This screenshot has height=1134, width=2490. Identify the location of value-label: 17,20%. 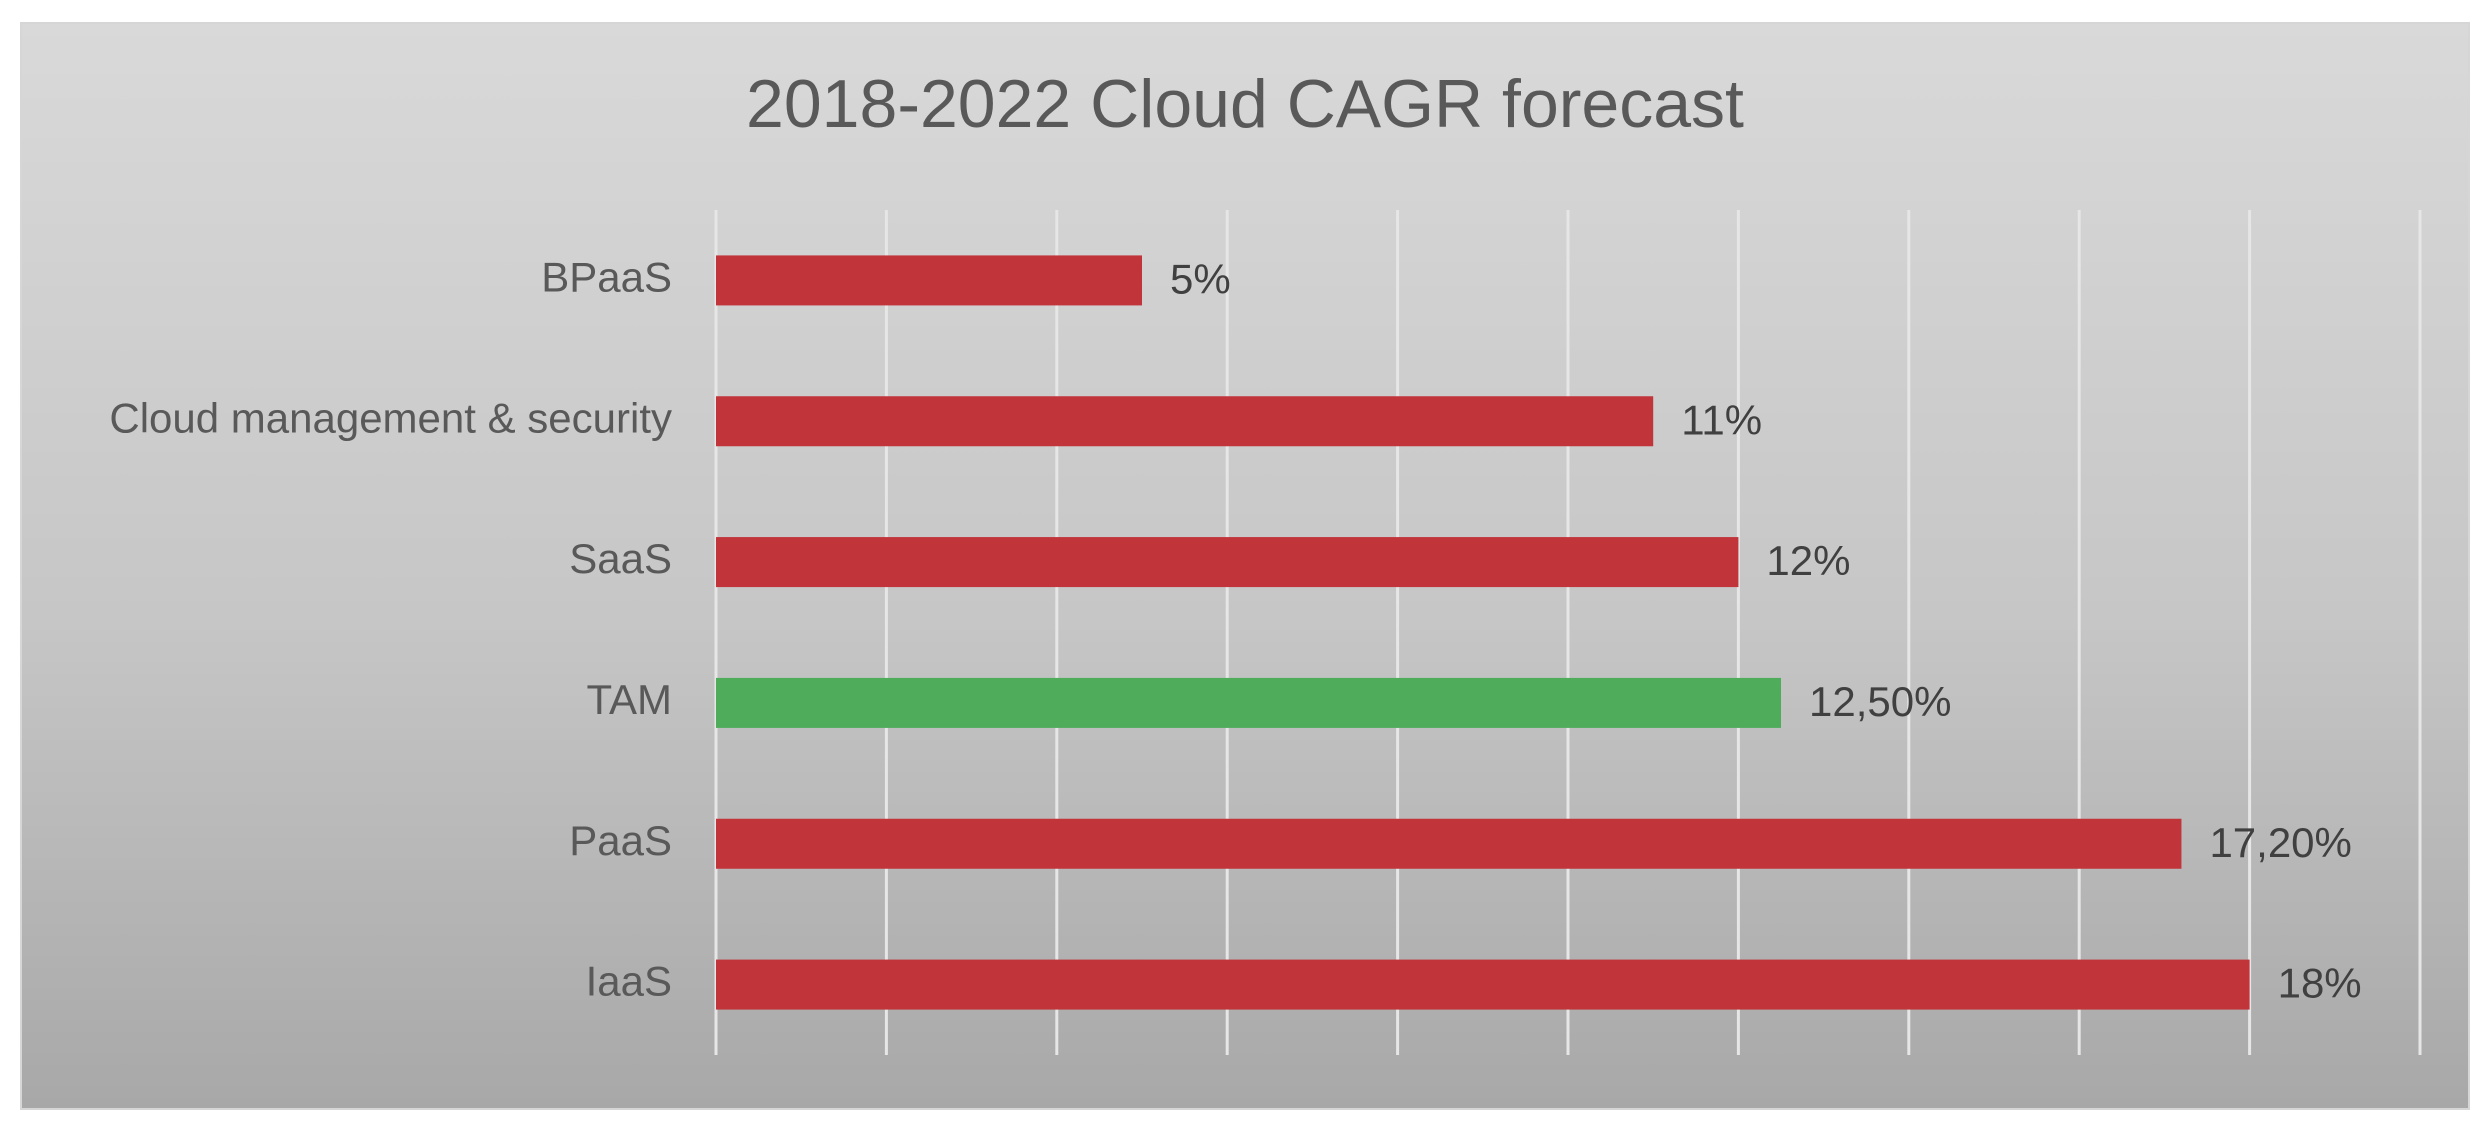
(2280, 842).